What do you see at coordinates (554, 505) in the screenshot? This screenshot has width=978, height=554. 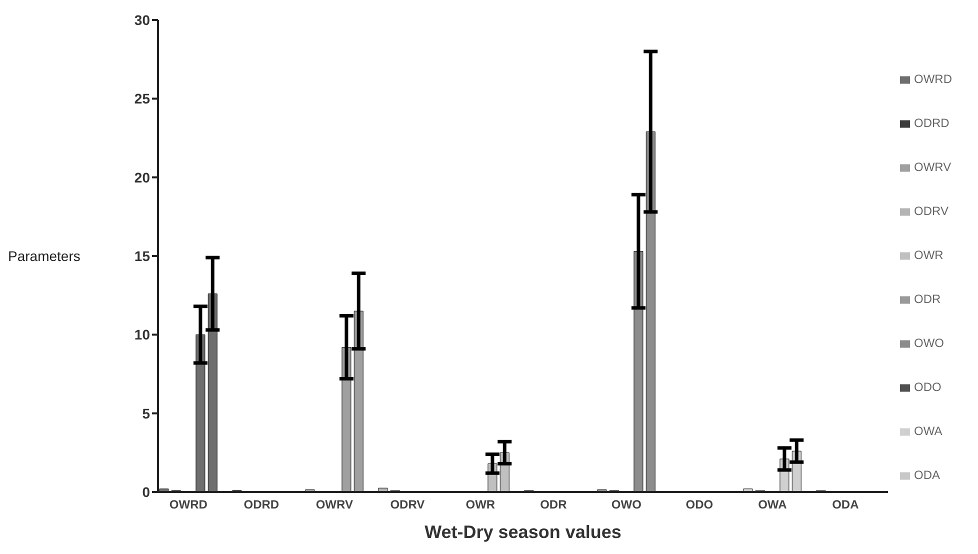 I see `x-tick-label: ODR` at bounding box center [554, 505].